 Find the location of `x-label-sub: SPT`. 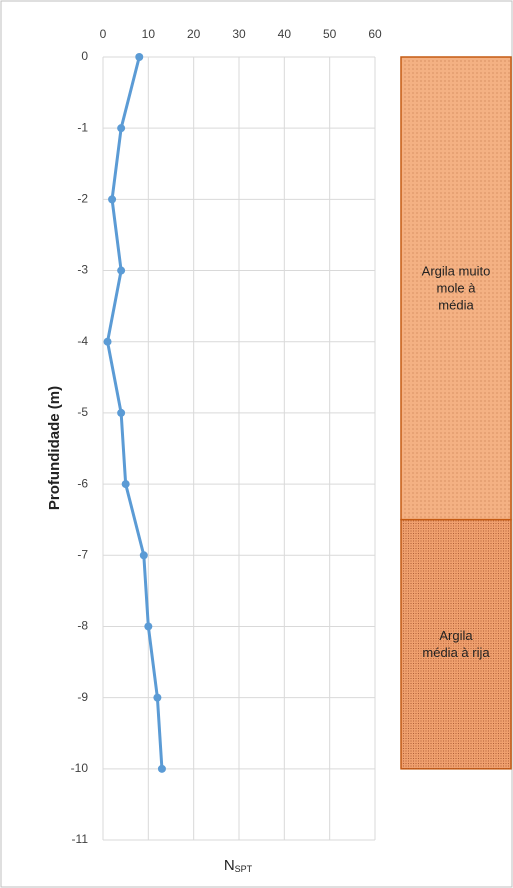

x-label-sub: SPT is located at coordinates (244, 869).